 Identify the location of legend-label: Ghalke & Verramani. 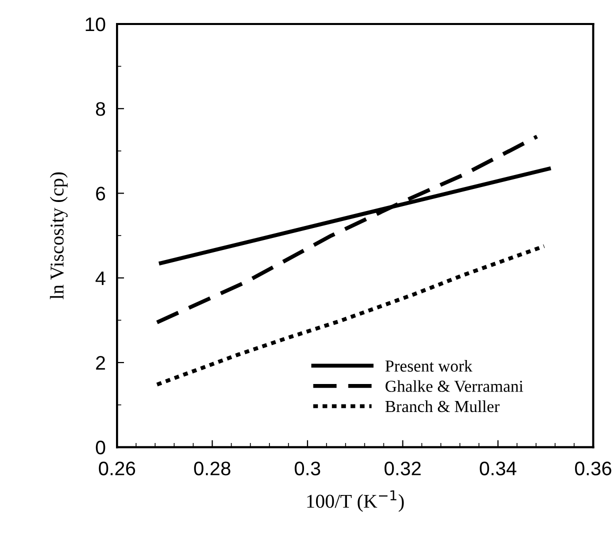
(455, 386).